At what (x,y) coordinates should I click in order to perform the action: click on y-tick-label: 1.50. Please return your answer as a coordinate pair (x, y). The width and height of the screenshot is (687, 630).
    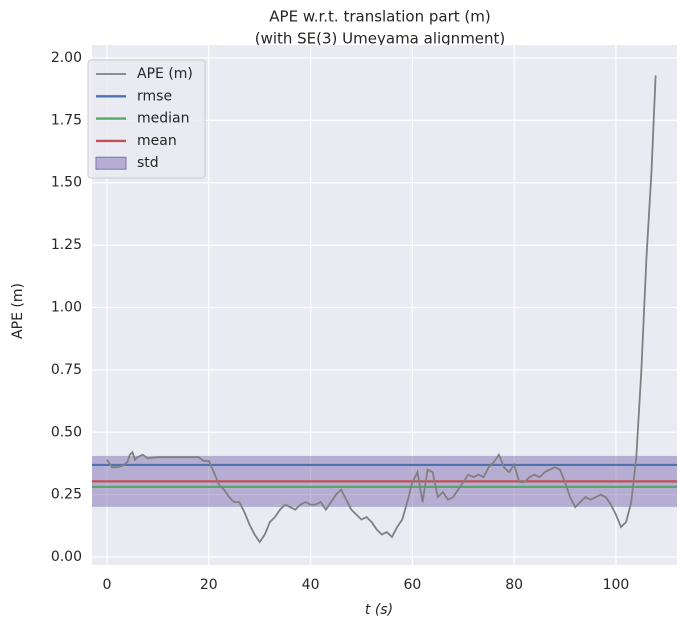
    Looking at the image, I should click on (66, 183).